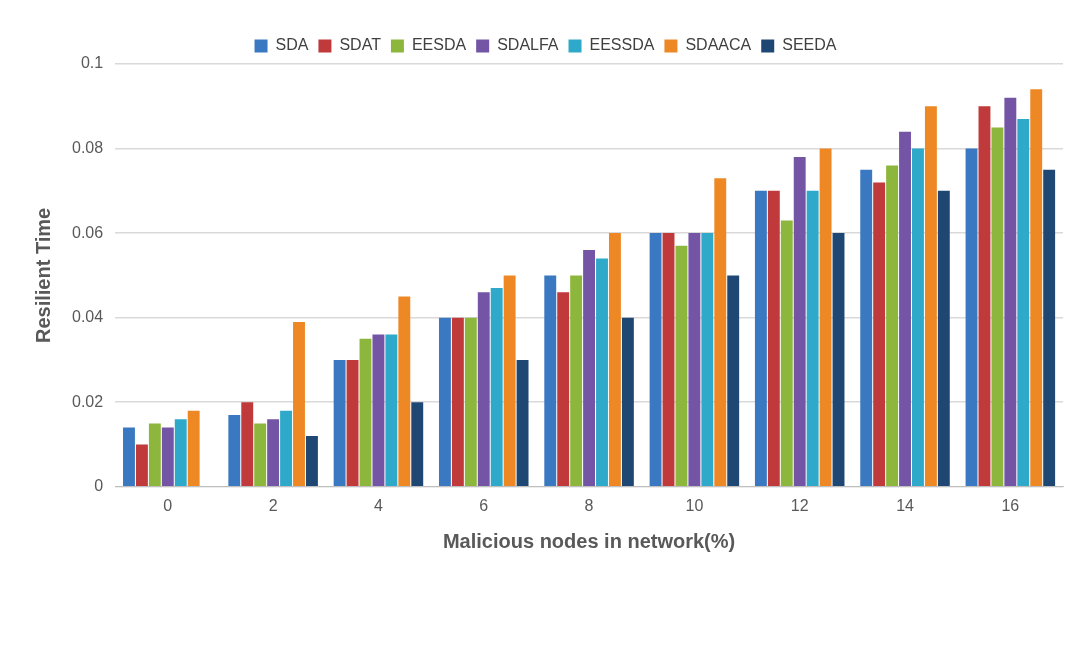 The width and height of the screenshot is (1091, 668). I want to click on y-tick-label: 0.08, so click(88, 147).